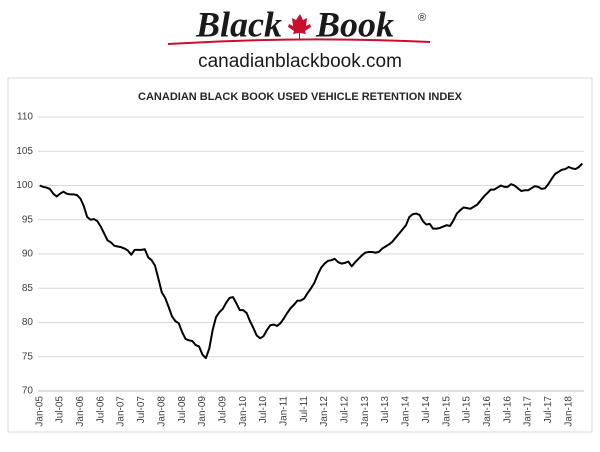  I want to click on x-tick-label: Jan-18, so click(568, 411).